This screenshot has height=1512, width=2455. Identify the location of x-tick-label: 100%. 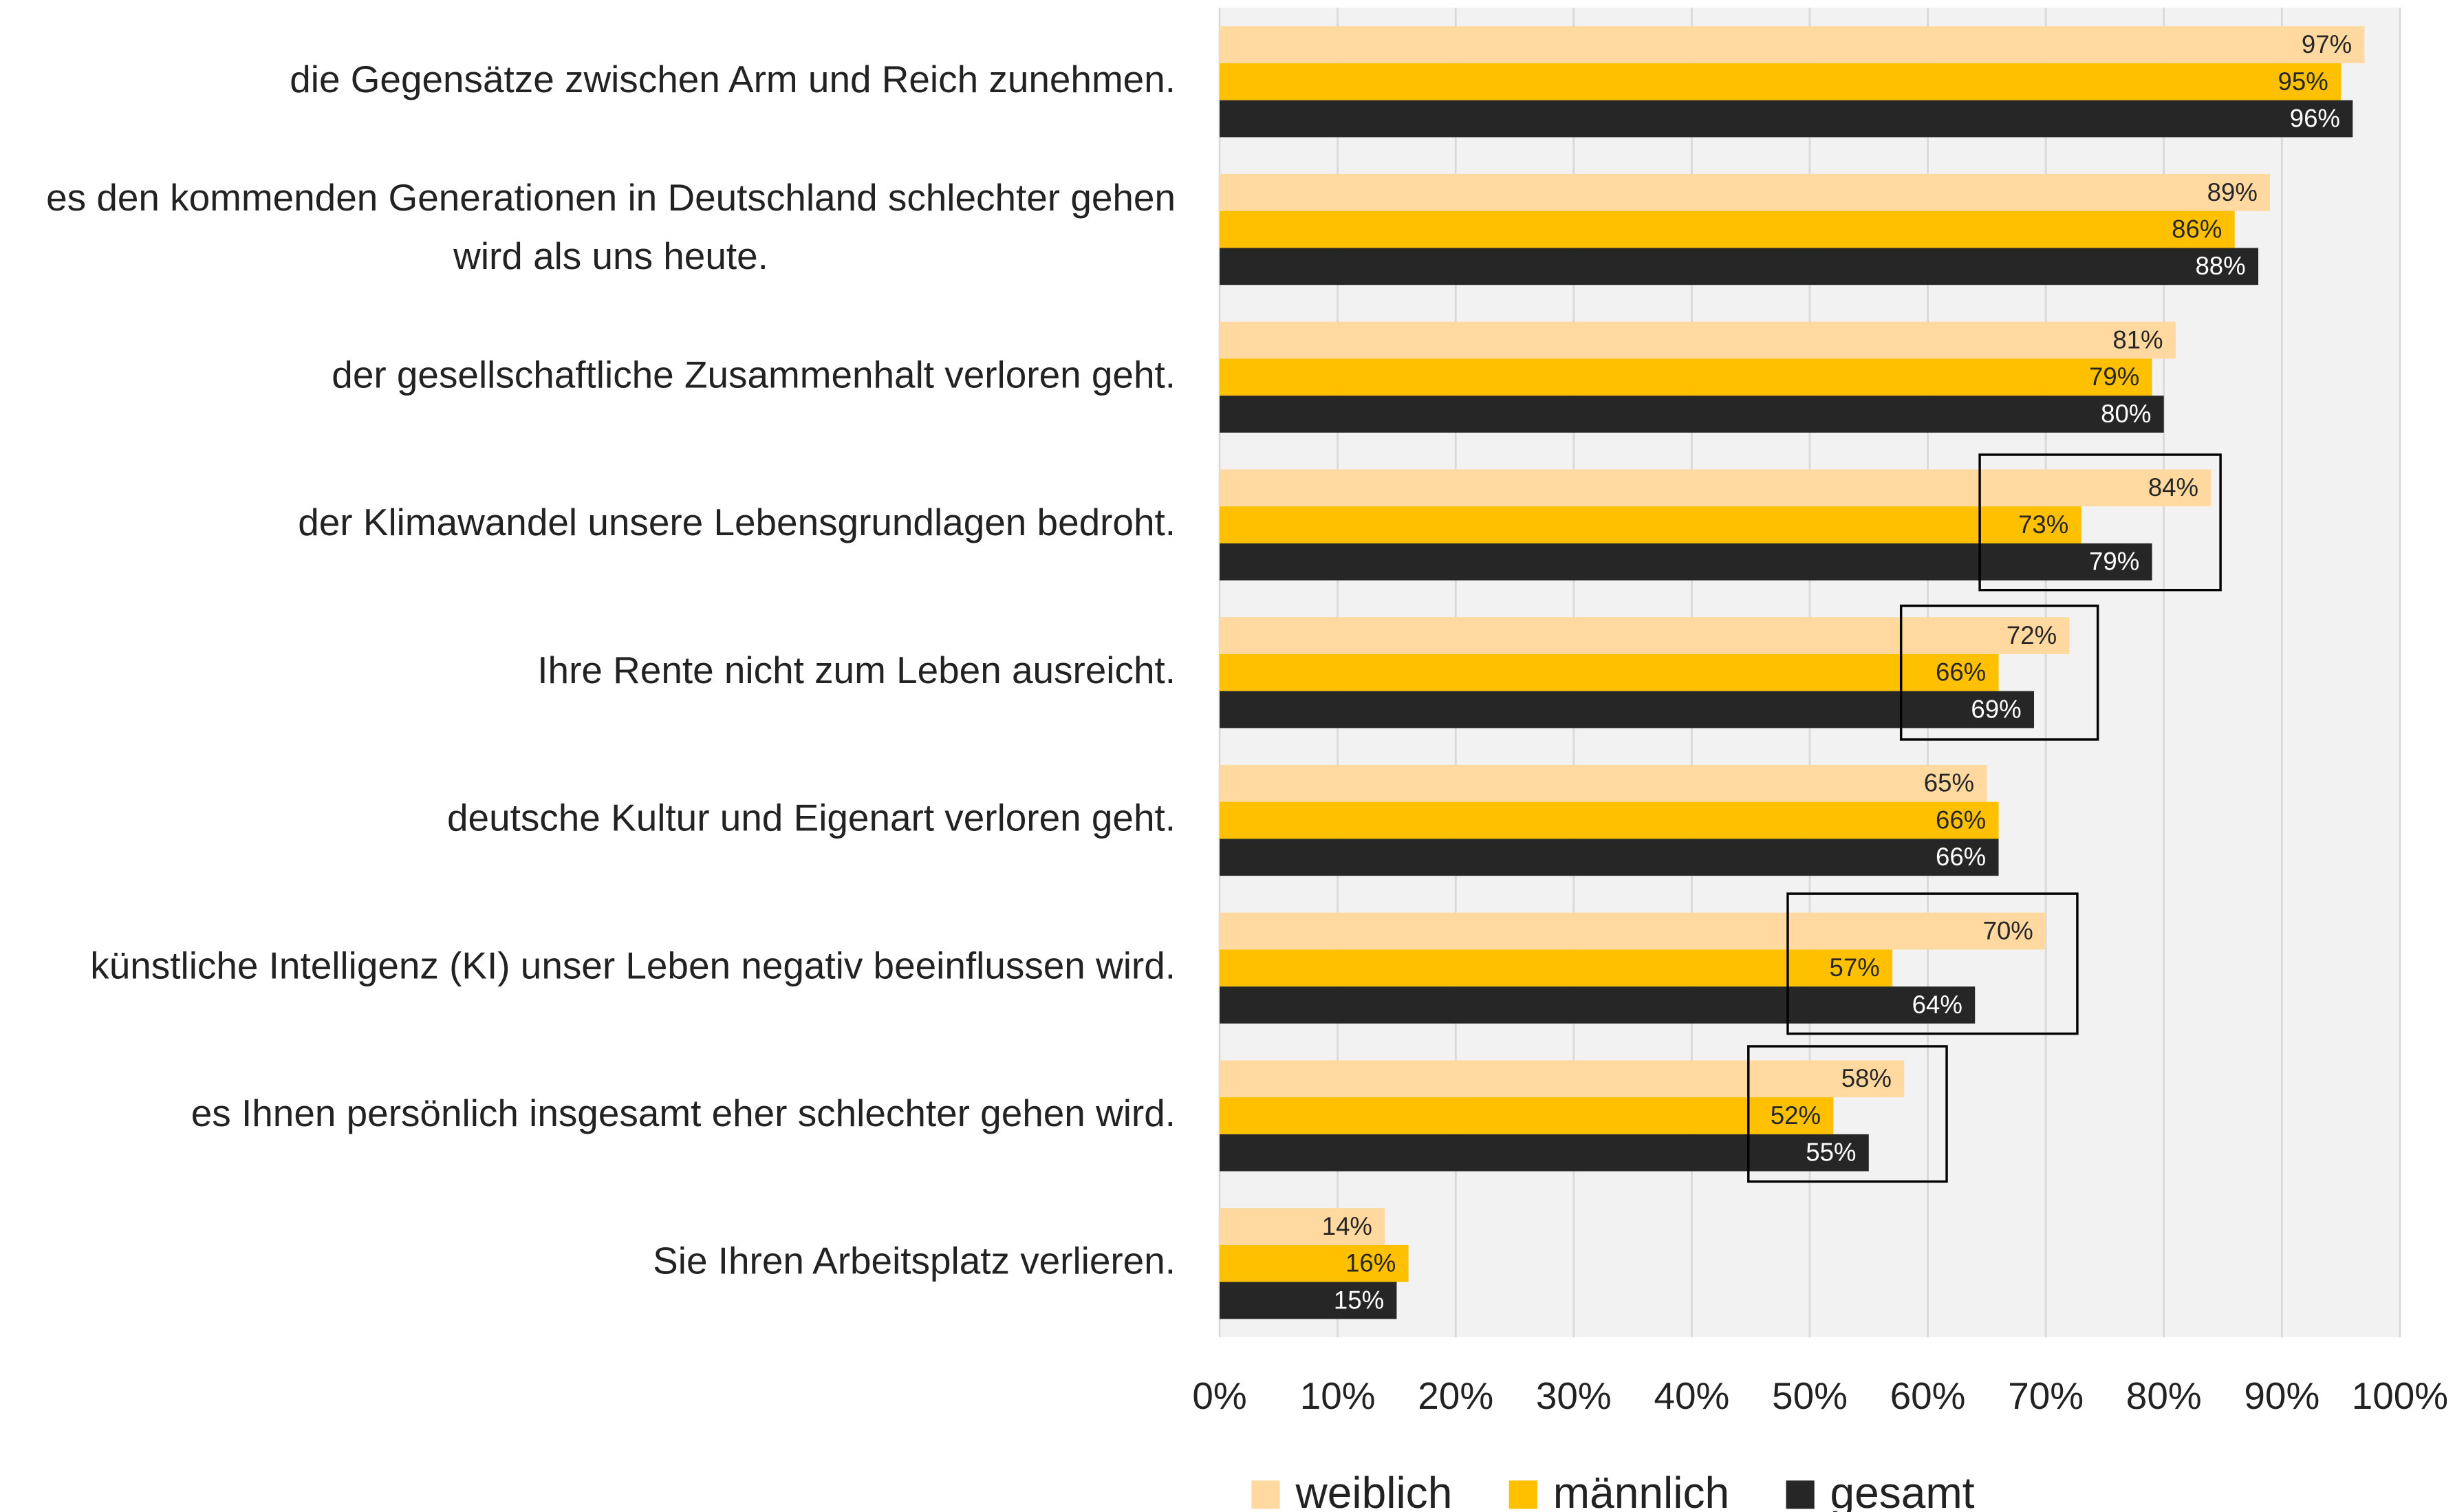
(2400, 1395).